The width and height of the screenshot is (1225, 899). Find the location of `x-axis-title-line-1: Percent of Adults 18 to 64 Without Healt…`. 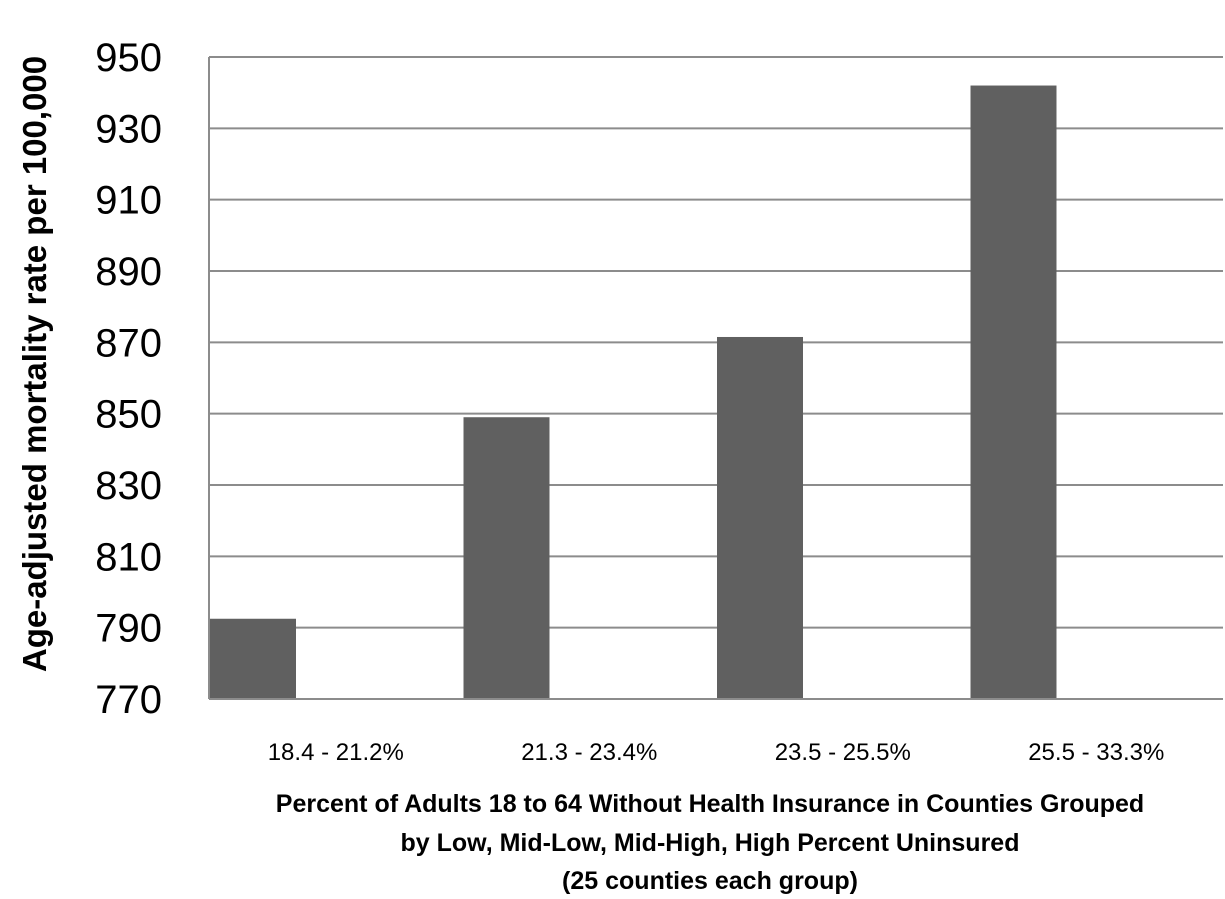

x-axis-title-line-1: Percent of Adults 18 to 64 Without Healt… is located at coordinates (710, 804).